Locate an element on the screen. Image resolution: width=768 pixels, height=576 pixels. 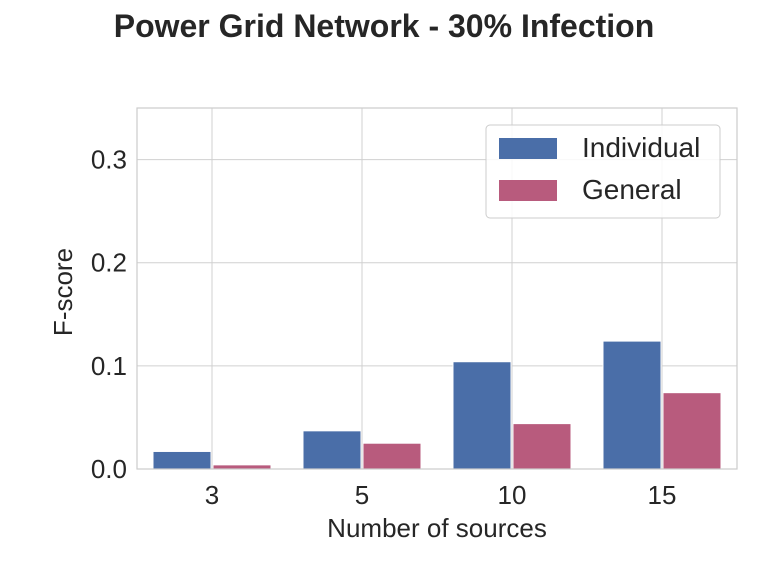
x-tick-label: 3 is located at coordinates (212, 495).